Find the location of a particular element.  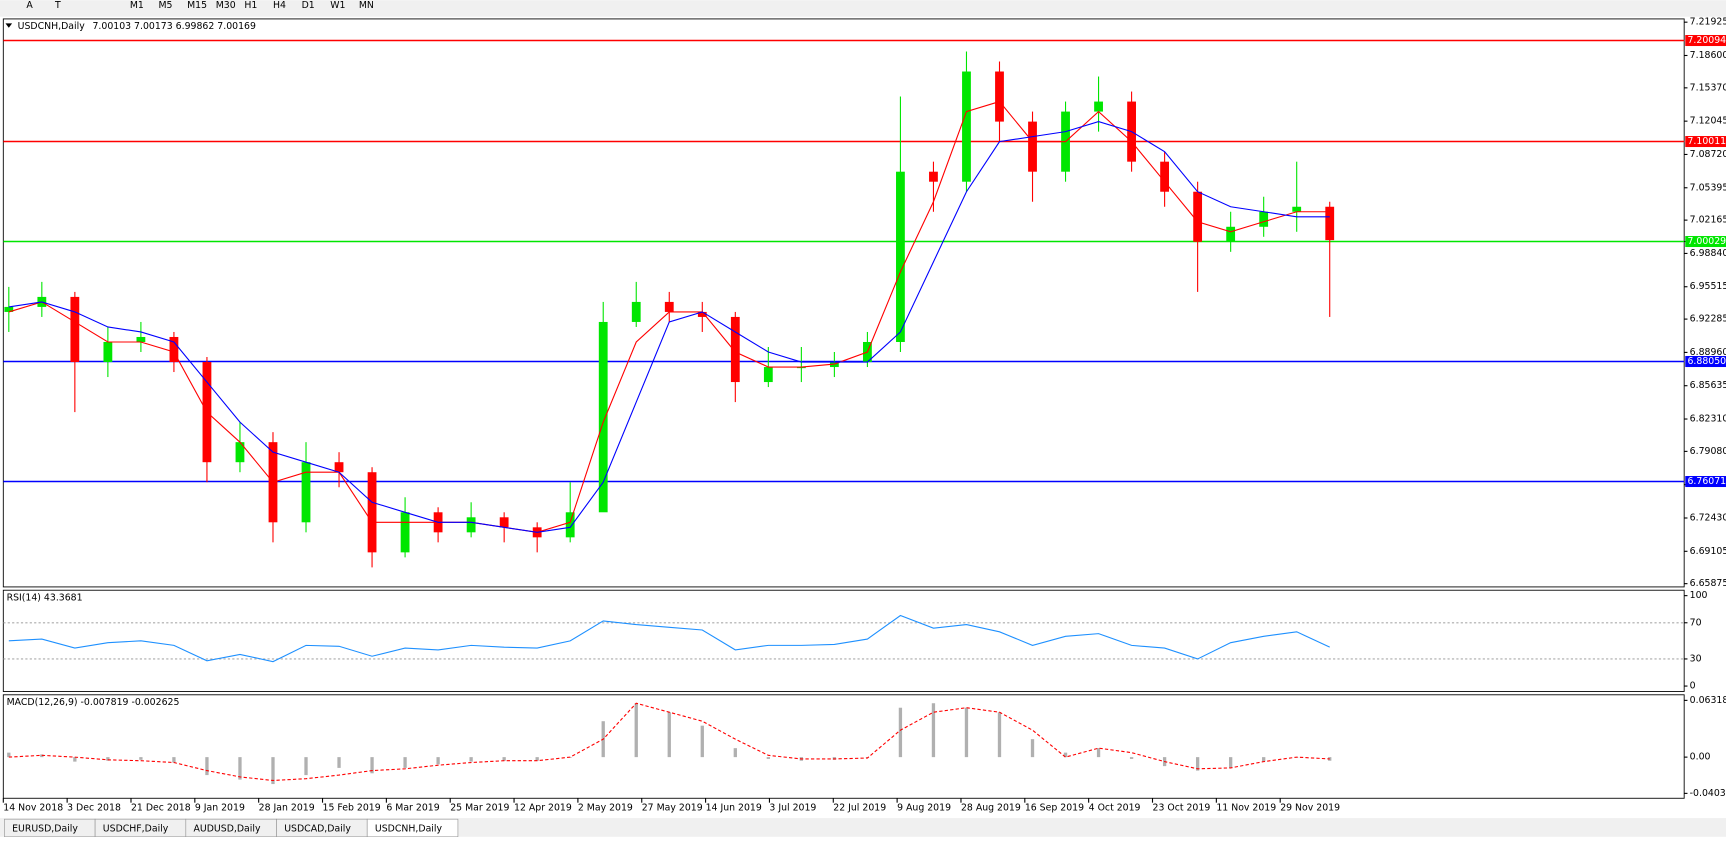

x-tick-label: 28 Jan 2019 is located at coordinates (287, 808).